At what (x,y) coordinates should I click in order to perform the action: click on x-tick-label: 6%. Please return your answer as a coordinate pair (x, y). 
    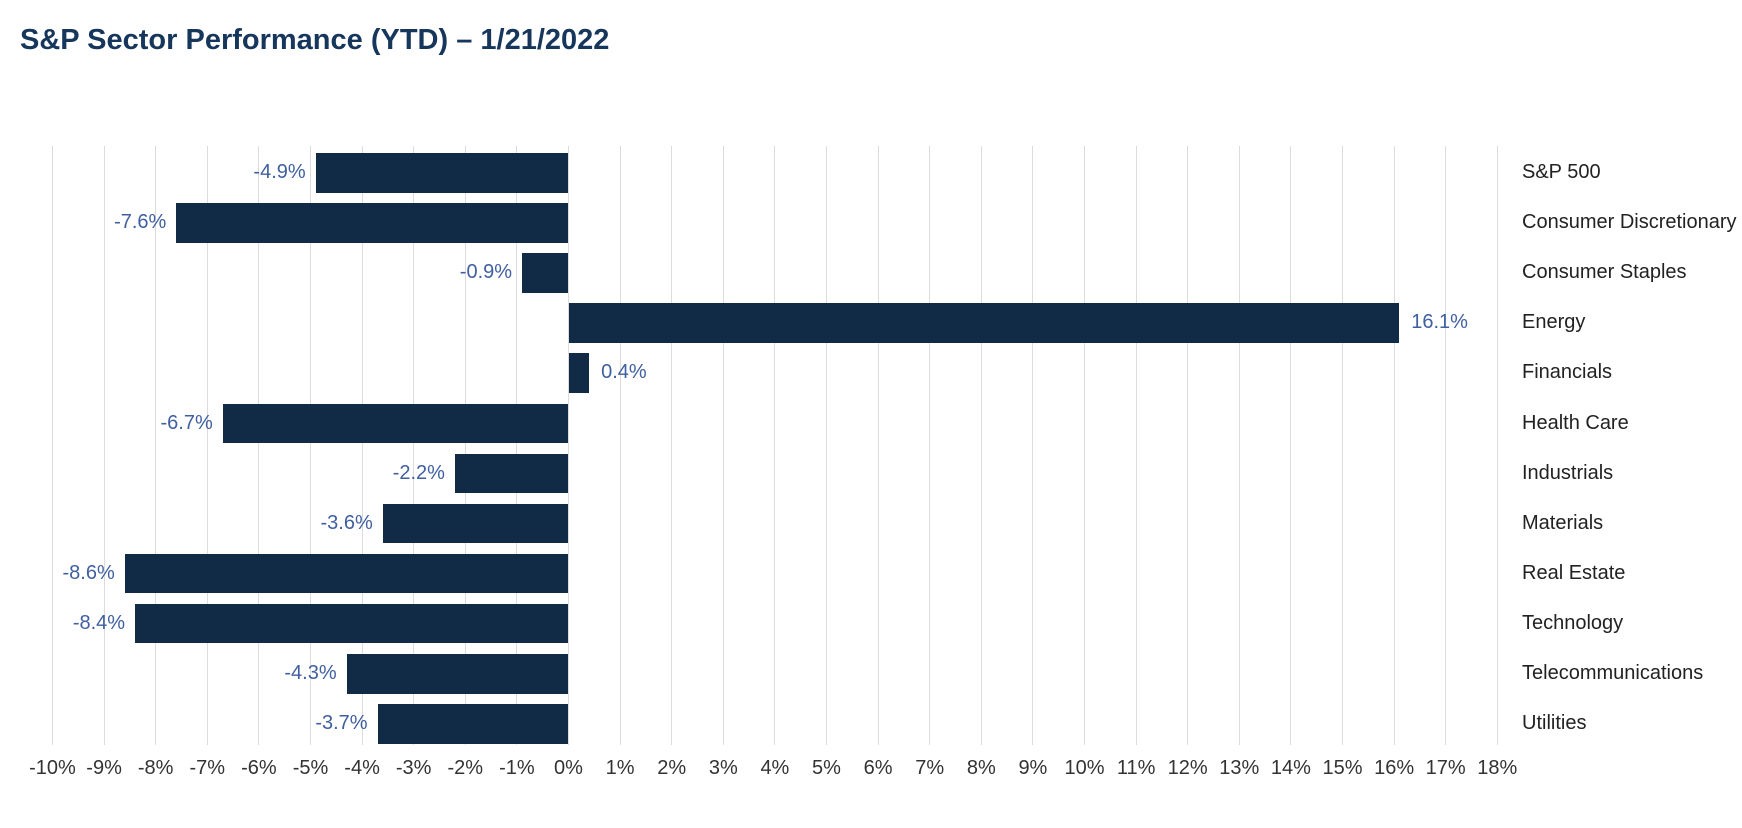
    Looking at the image, I should click on (878, 768).